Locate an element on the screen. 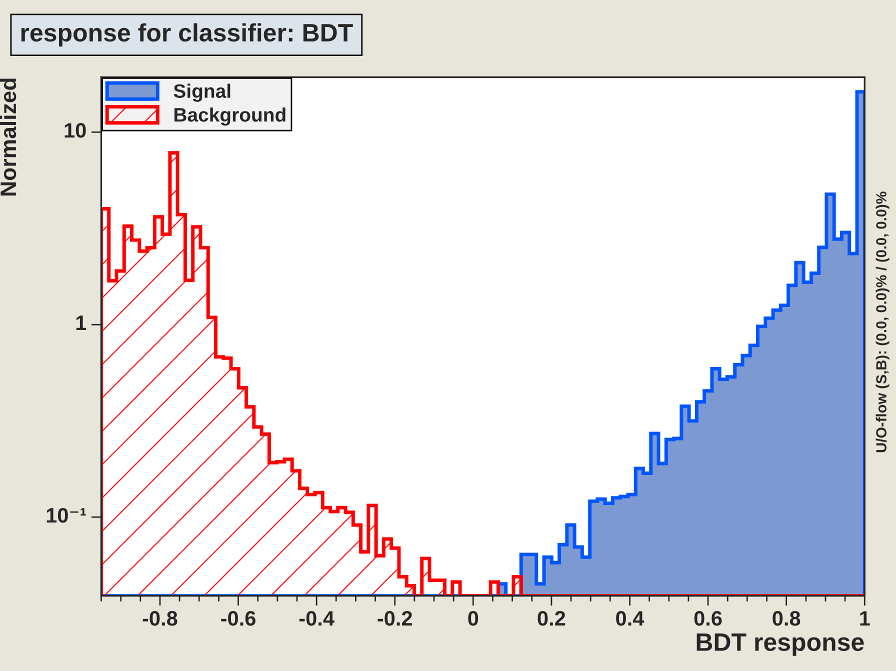 The height and width of the screenshot is (671, 896). x-axis-title: BDT response is located at coordinates (780, 645).